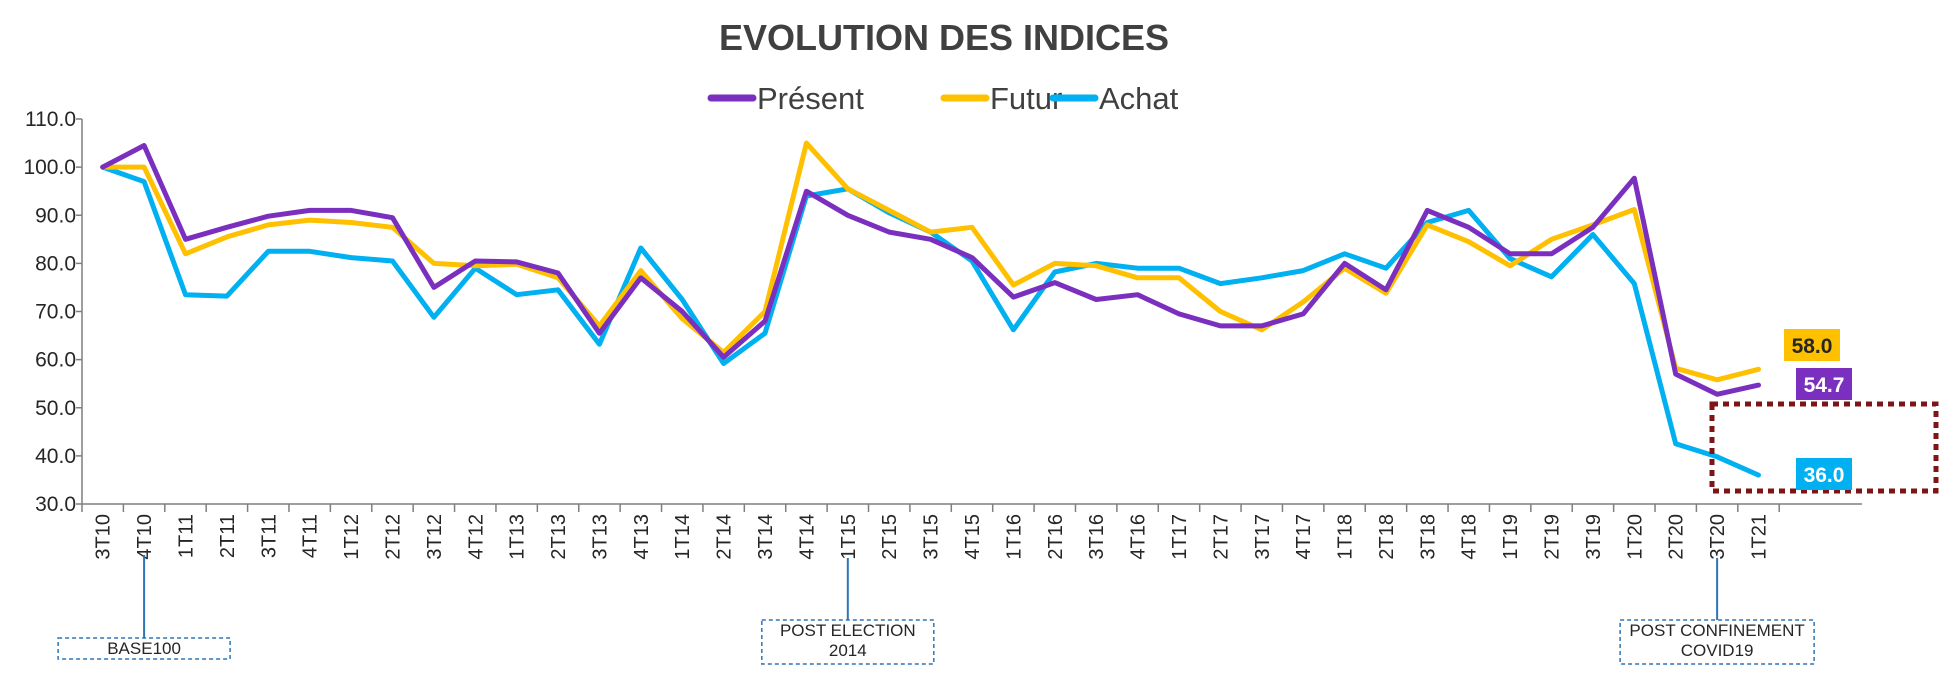  Describe the element at coordinates (943, 98) in the screenshot. I see `chart-legend: Présent Futur Achat` at that location.